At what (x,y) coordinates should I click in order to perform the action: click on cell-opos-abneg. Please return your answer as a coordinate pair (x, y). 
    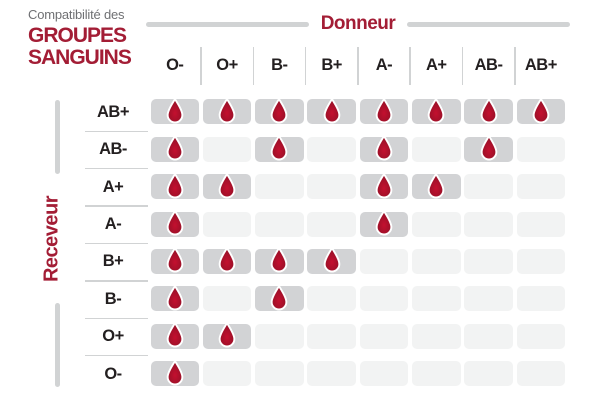
    Looking at the image, I should click on (488, 336).